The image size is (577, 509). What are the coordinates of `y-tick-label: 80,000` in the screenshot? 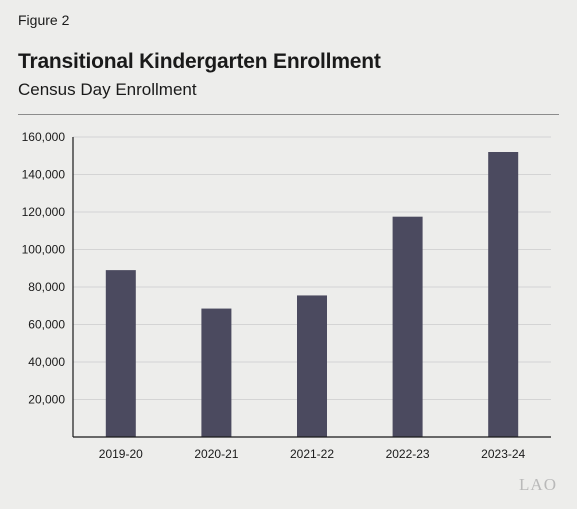 It's located at (46, 287).